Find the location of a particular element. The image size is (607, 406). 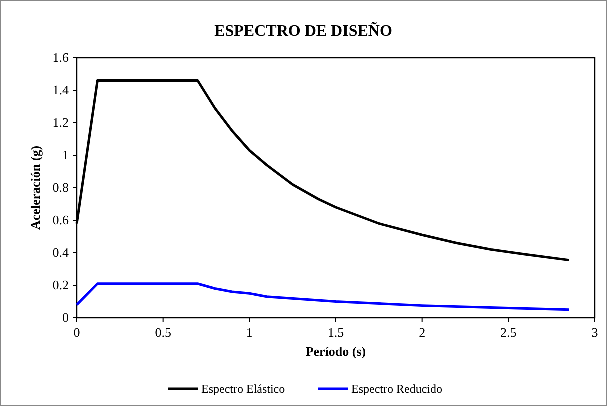

y-axis-title: Aceleración (g) is located at coordinates (35, 188).